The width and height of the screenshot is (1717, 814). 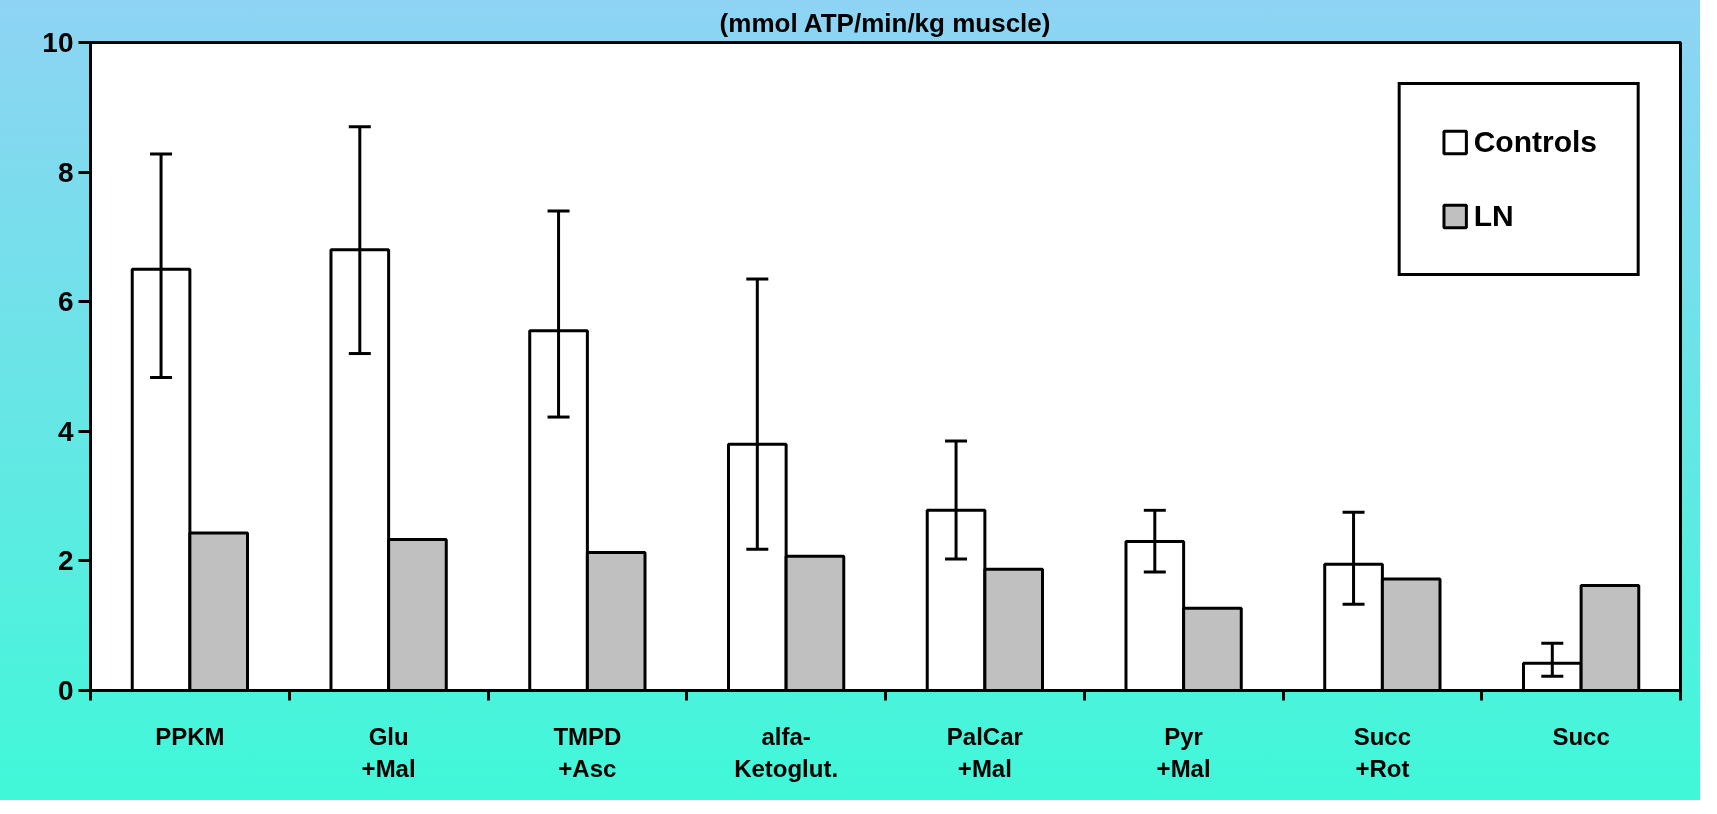 What do you see at coordinates (65, 690) in the screenshot?
I see `y-tick-label: 0` at bounding box center [65, 690].